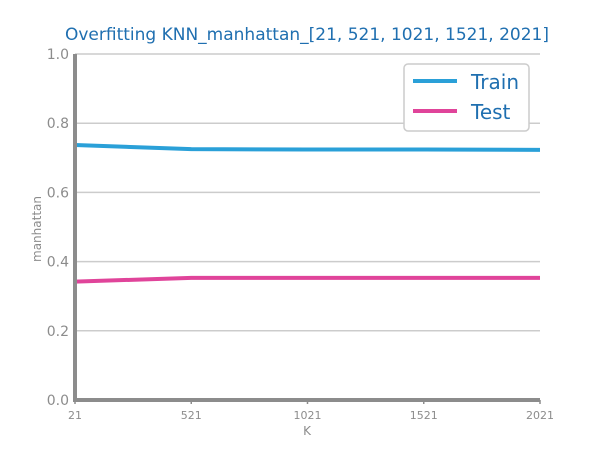  What do you see at coordinates (58, 228) in the screenshot?
I see `y-tick-labels: 0.0 0.2 0.4 0.6 0.8 1.0` at bounding box center [58, 228].